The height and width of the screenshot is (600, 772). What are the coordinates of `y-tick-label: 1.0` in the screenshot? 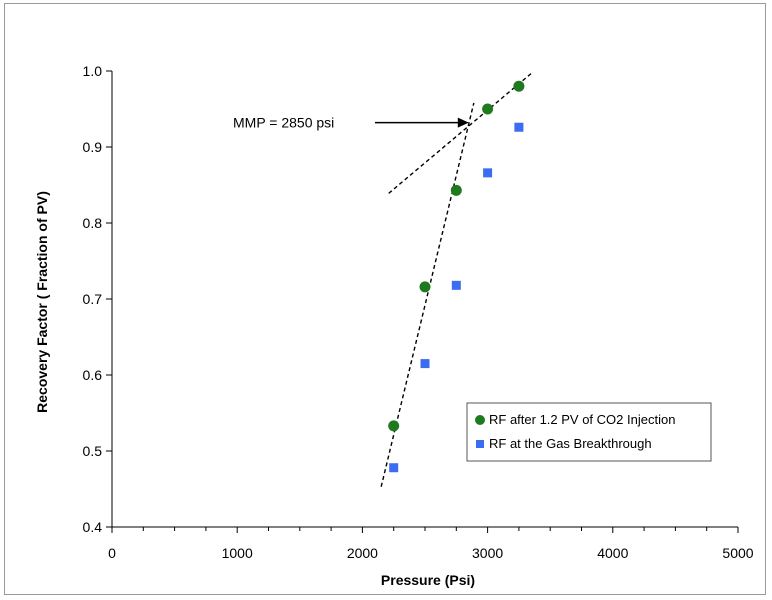 It's located at (93, 71).